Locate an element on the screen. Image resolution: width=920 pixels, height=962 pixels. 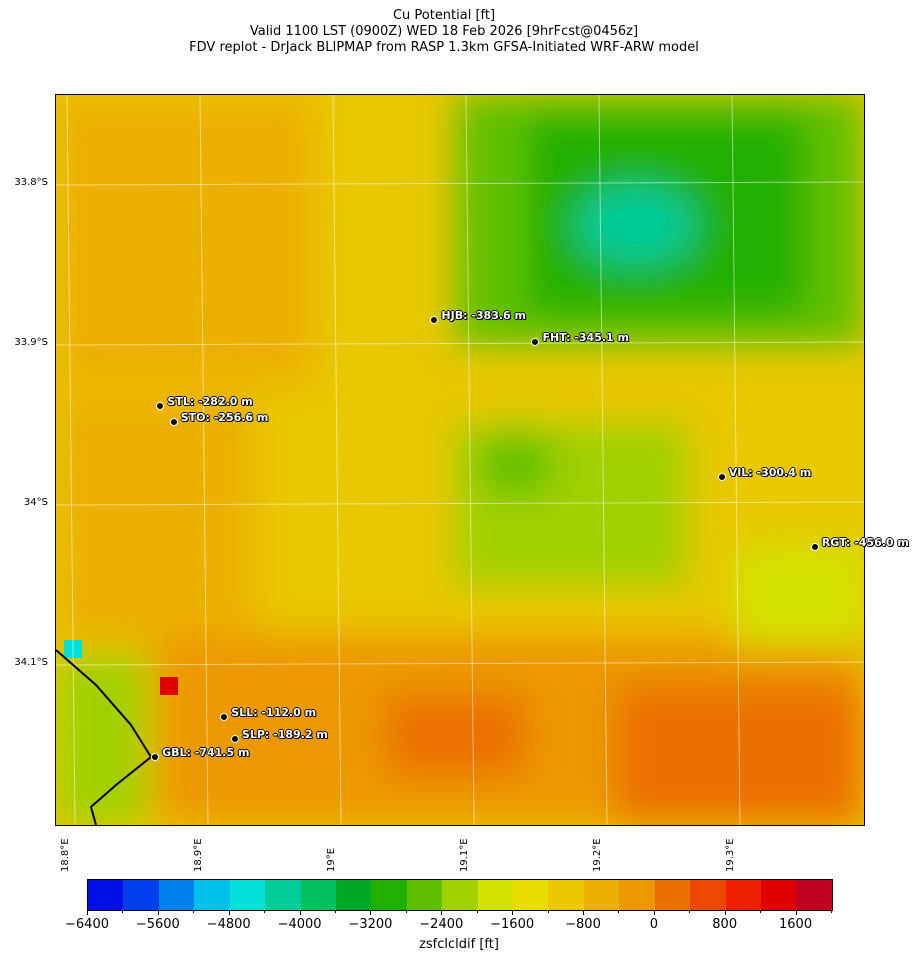
station-label-gbl: GBL: -741.5 m is located at coordinates (206, 752).